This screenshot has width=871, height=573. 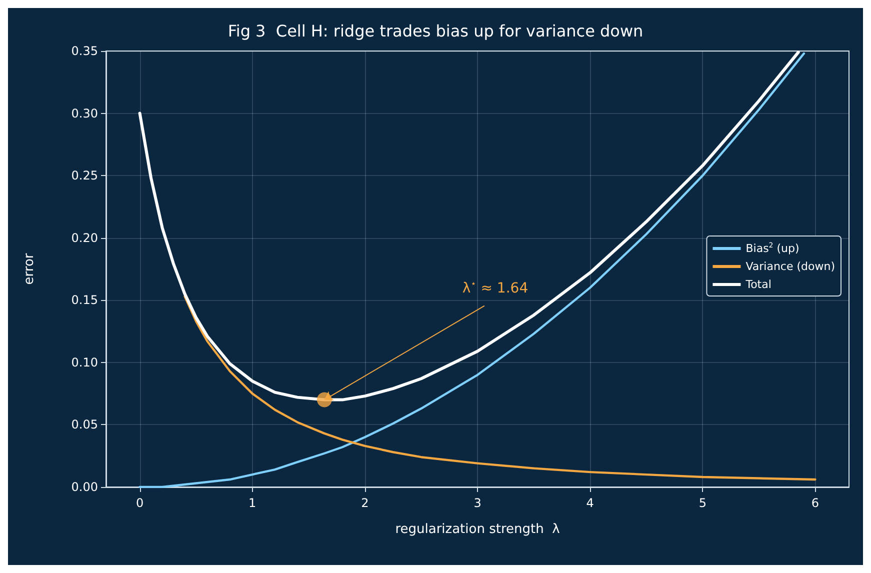 What do you see at coordinates (758, 284) in the screenshot?
I see `legend-label: Total` at bounding box center [758, 284].